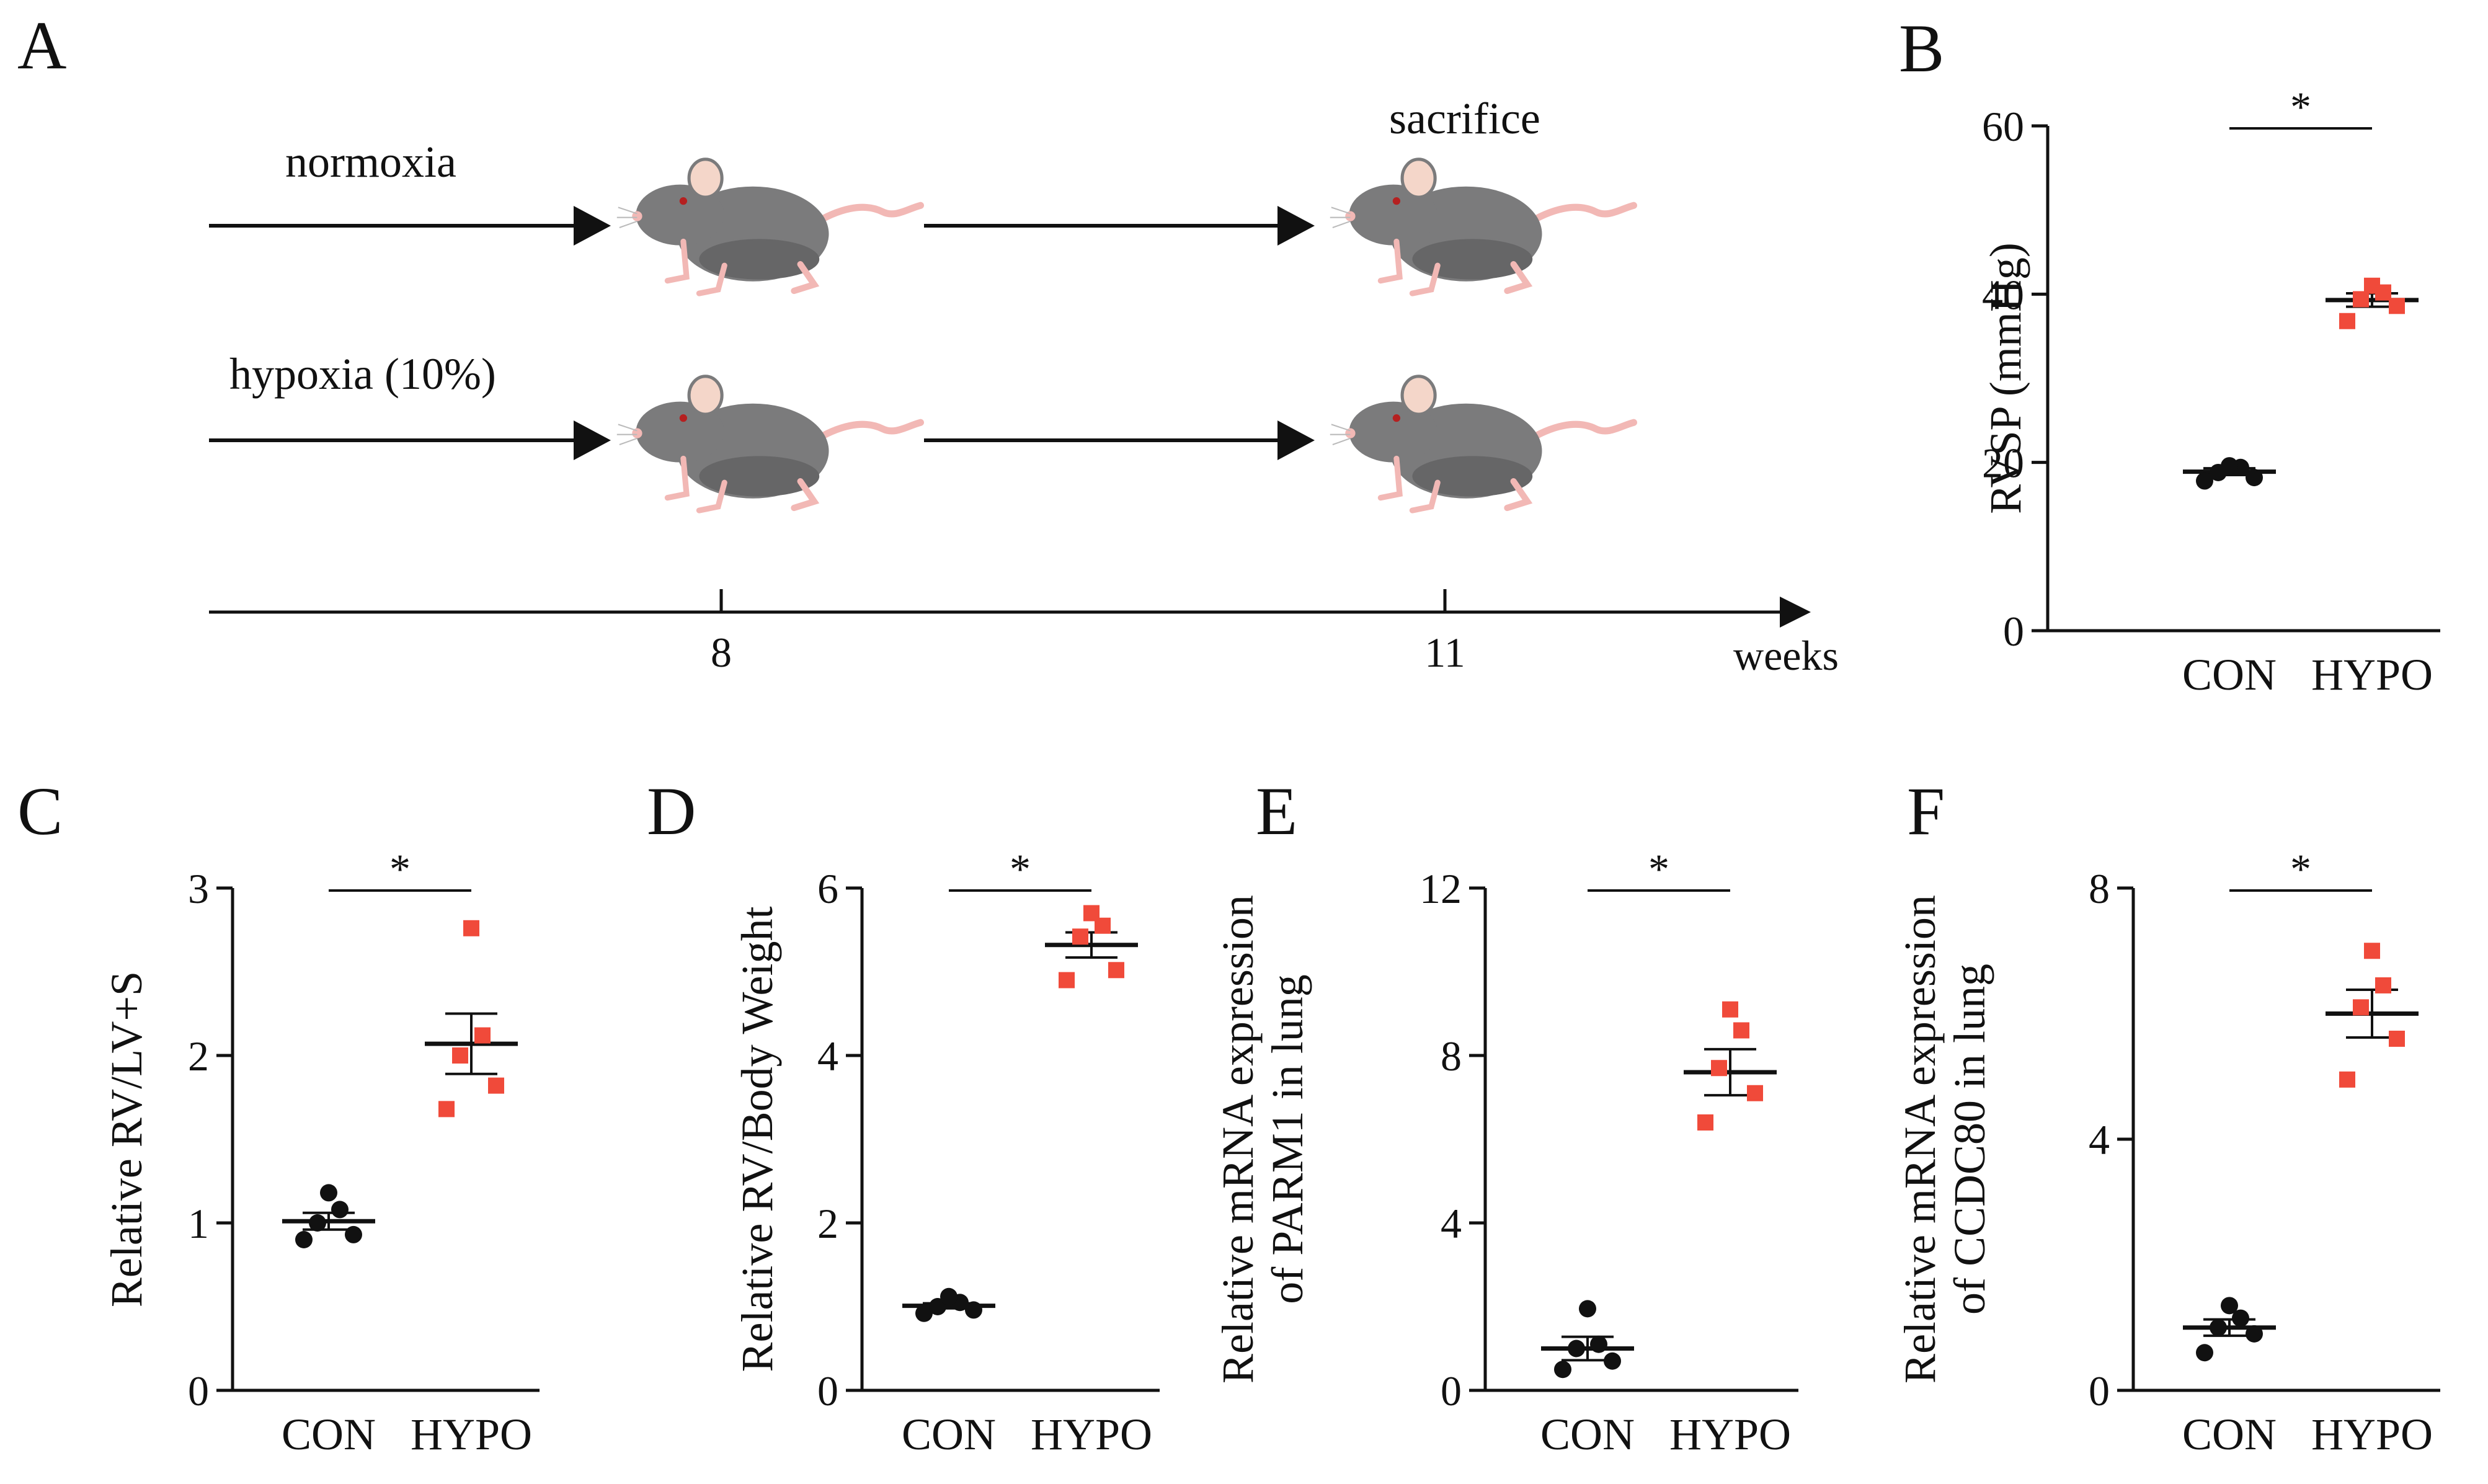 The image size is (2488, 1484). Describe the element at coordinates (1921, 48) in the screenshot. I see `panel-label-b: B` at that location.